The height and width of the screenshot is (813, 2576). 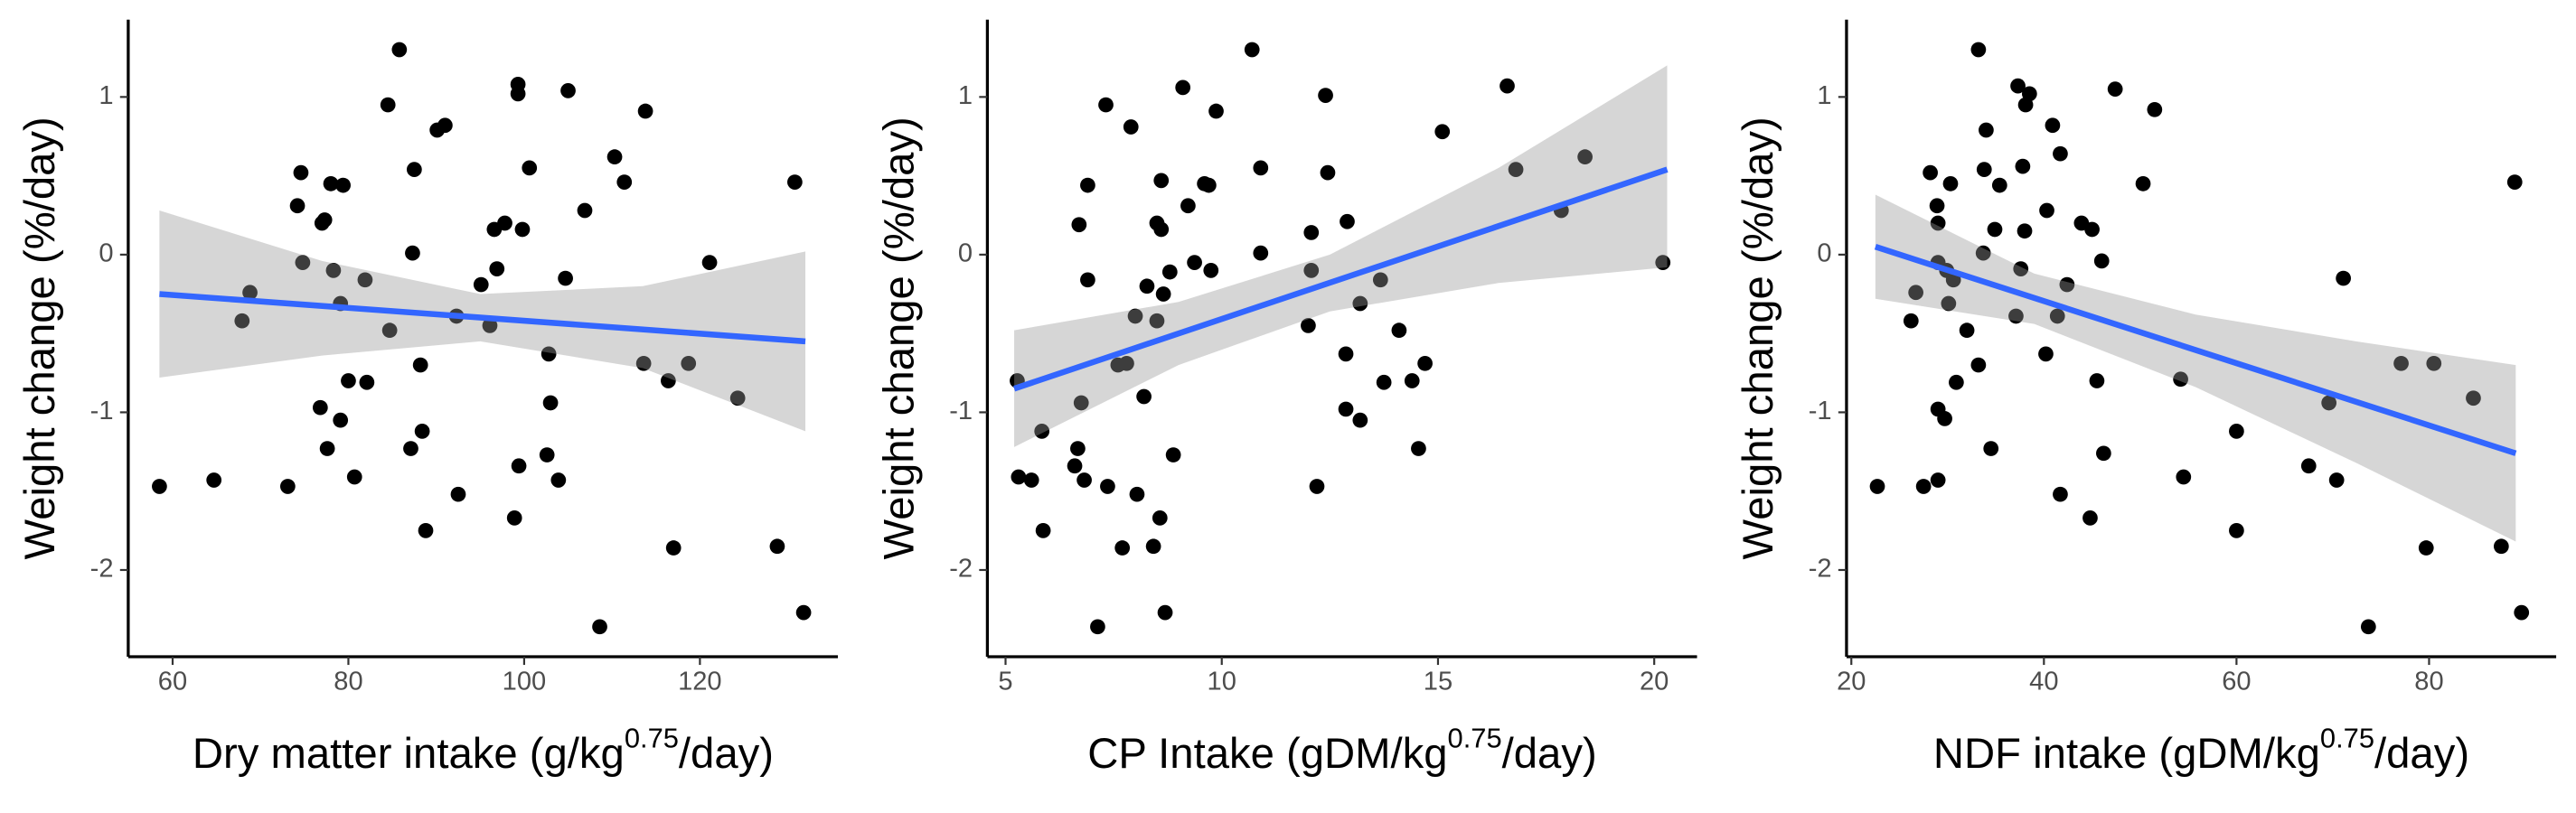 What do you see at coordinates (102, 411) in the screenshot?
I see `y-tick-label: -1` at bounding box center [102, 411].